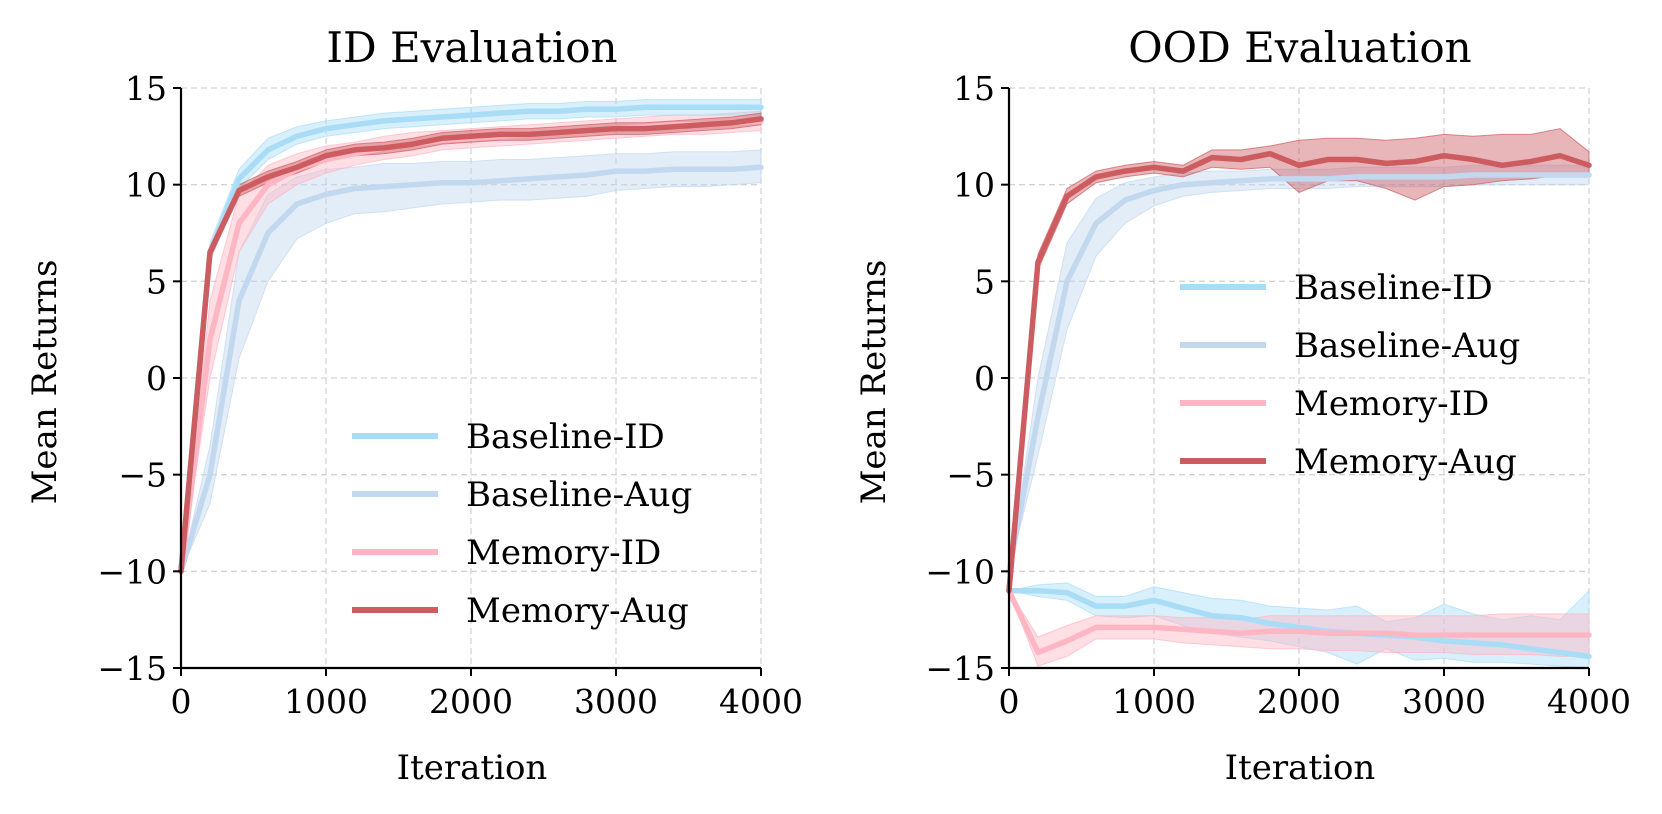  Describe the element at coordinates (471, 47) in the screenshot. I see `chart-title: ID Evaluation` at that location.